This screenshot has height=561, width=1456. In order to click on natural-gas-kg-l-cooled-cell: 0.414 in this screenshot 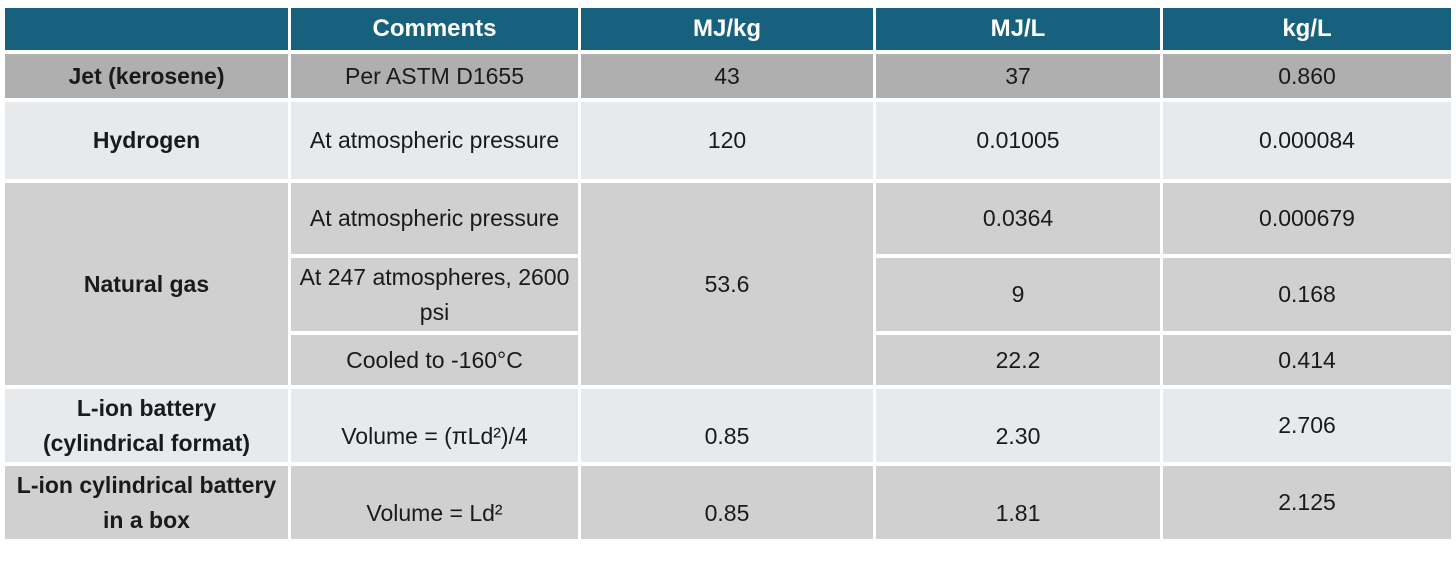, I will do `click(1307, 360)`.